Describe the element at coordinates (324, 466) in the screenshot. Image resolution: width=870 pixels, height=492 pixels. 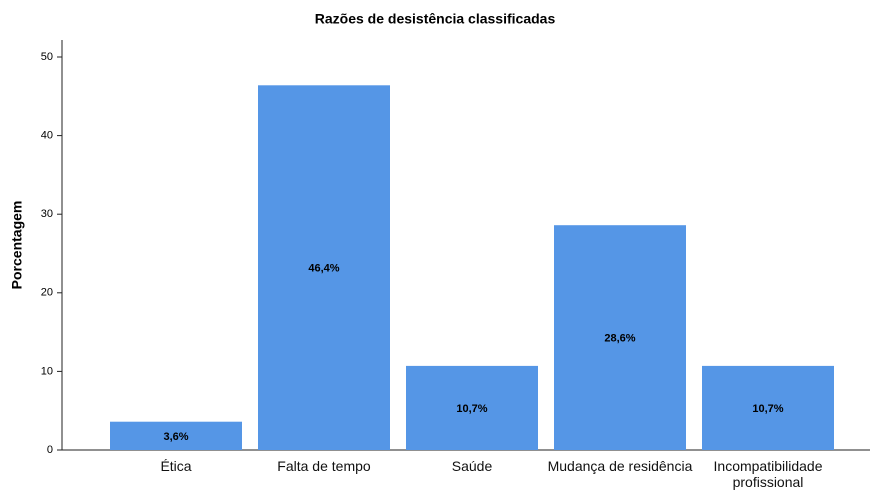
I see `x-tick-label: Falta de tempo` at that location.